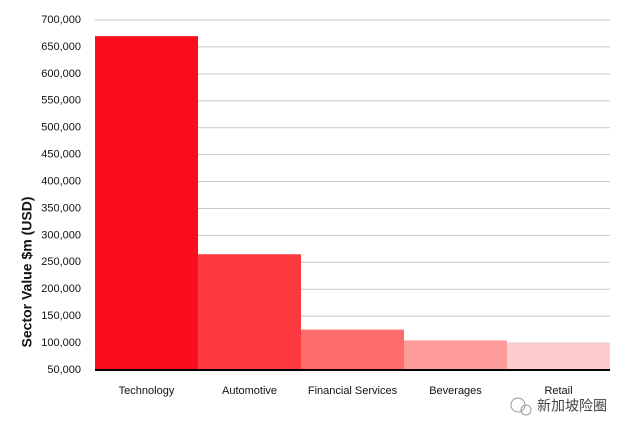 The height and width of the screenshot is (439, 640). Describe the element at coordinates (61, 208) in the screenshot. I see `y-tick-label: 350,000` at that location.